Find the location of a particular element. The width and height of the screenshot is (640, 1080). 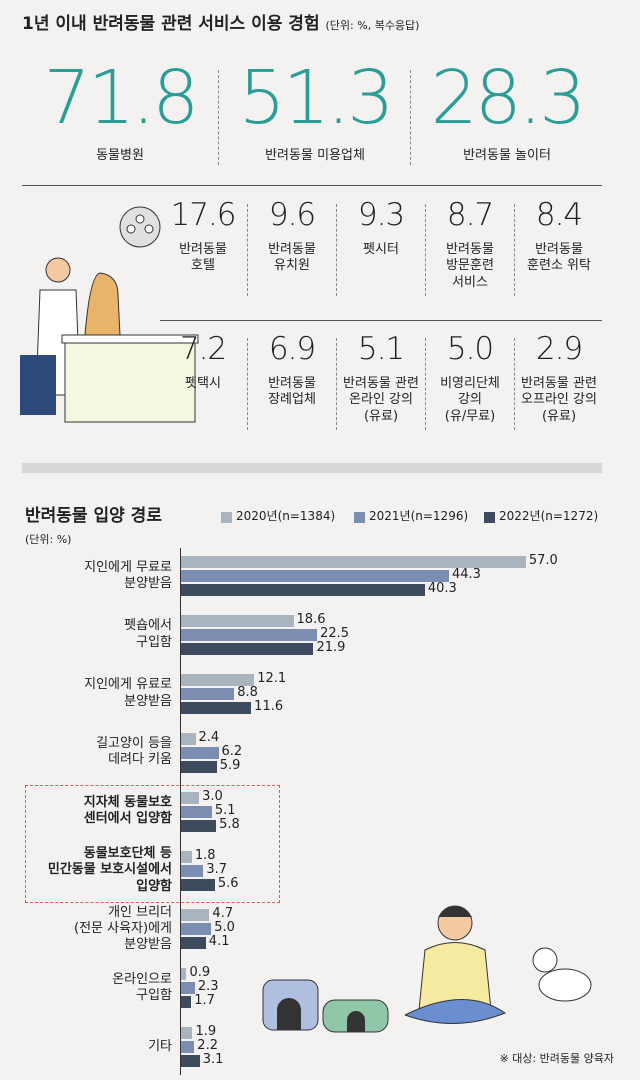

value-label: 3.0 is located at coordinates (212, 796).